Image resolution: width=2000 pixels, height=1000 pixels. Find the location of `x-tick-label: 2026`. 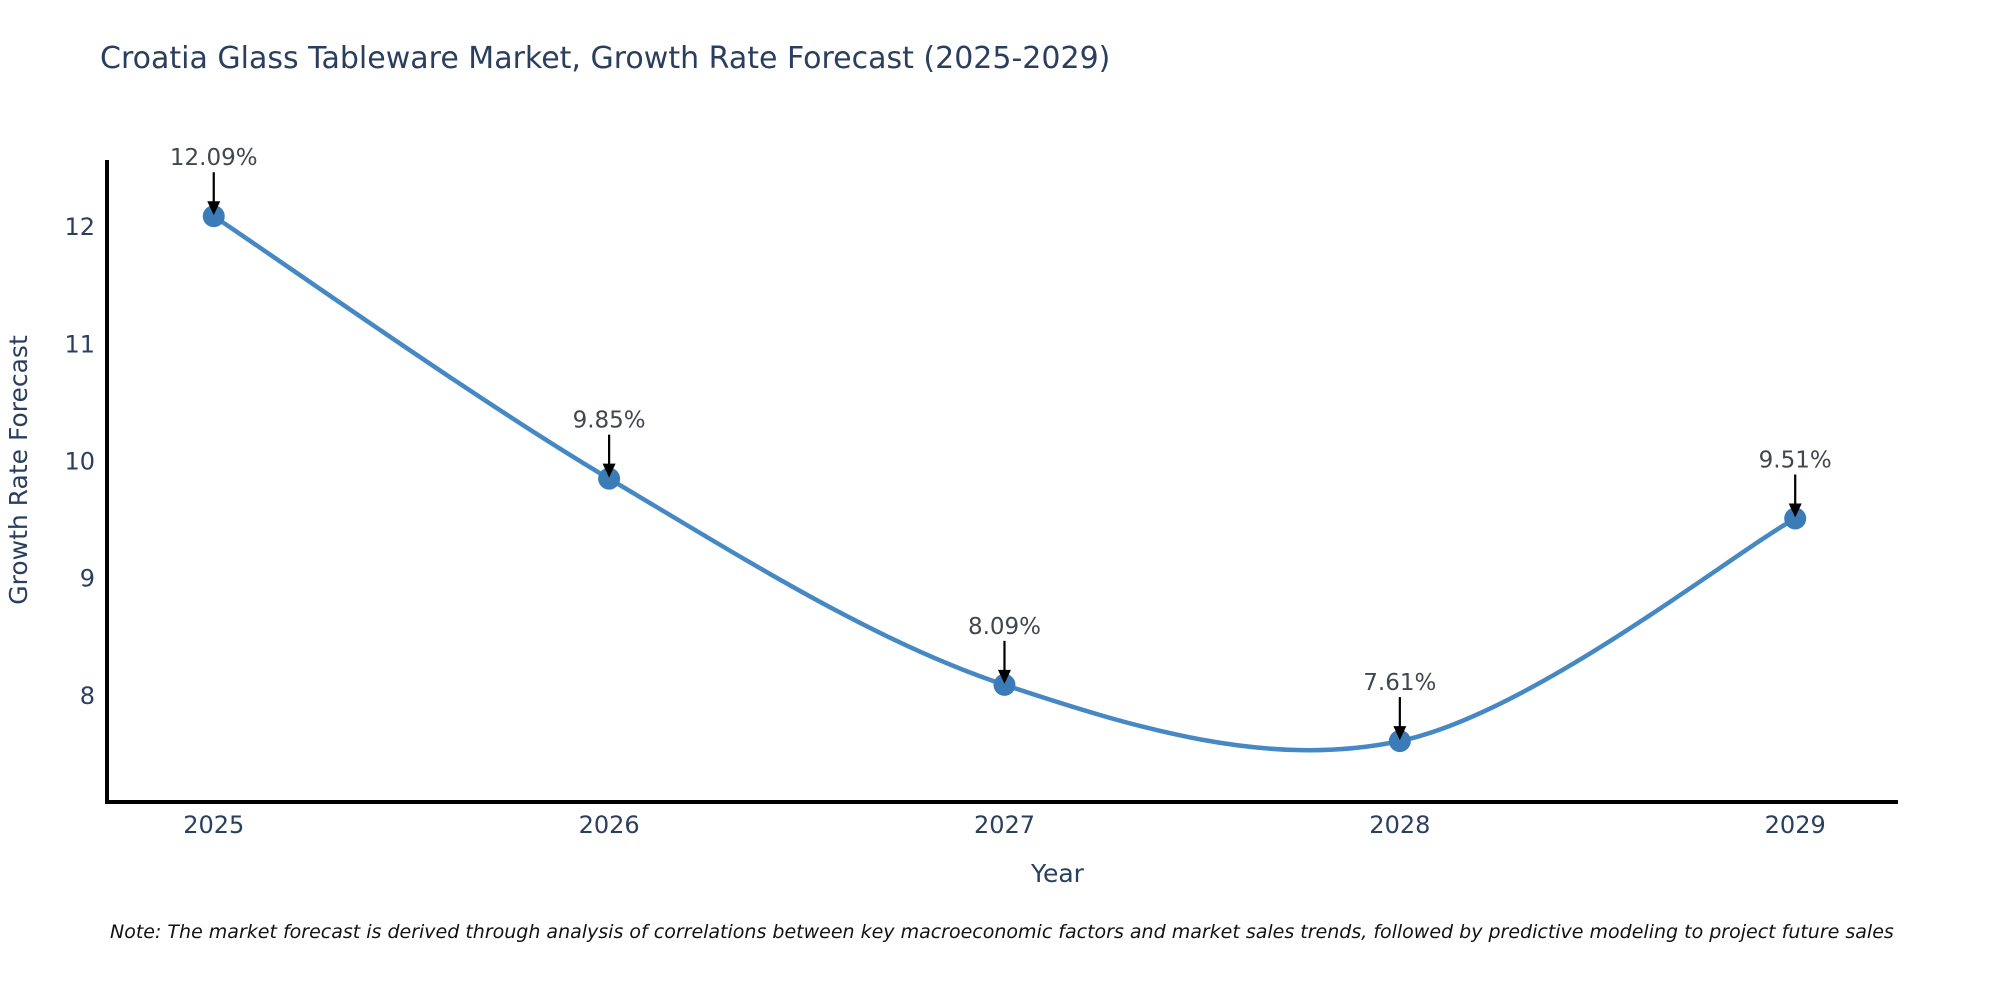

x-tick-label: 2026 is located at coordinates (609, 825).